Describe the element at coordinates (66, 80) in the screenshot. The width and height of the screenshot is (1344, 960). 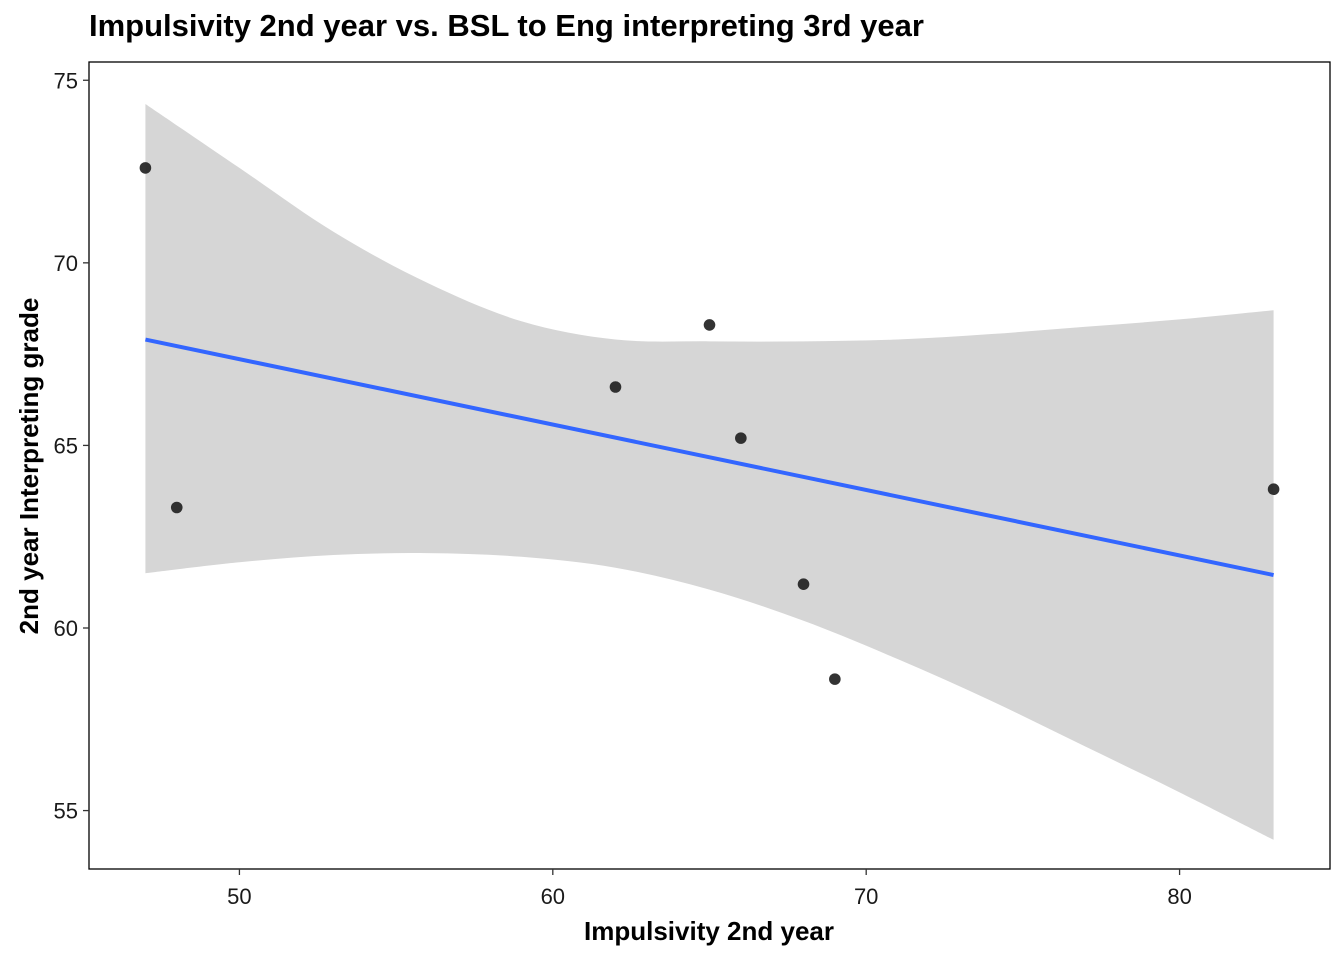
I see `y-tick-label: 75` at that location.